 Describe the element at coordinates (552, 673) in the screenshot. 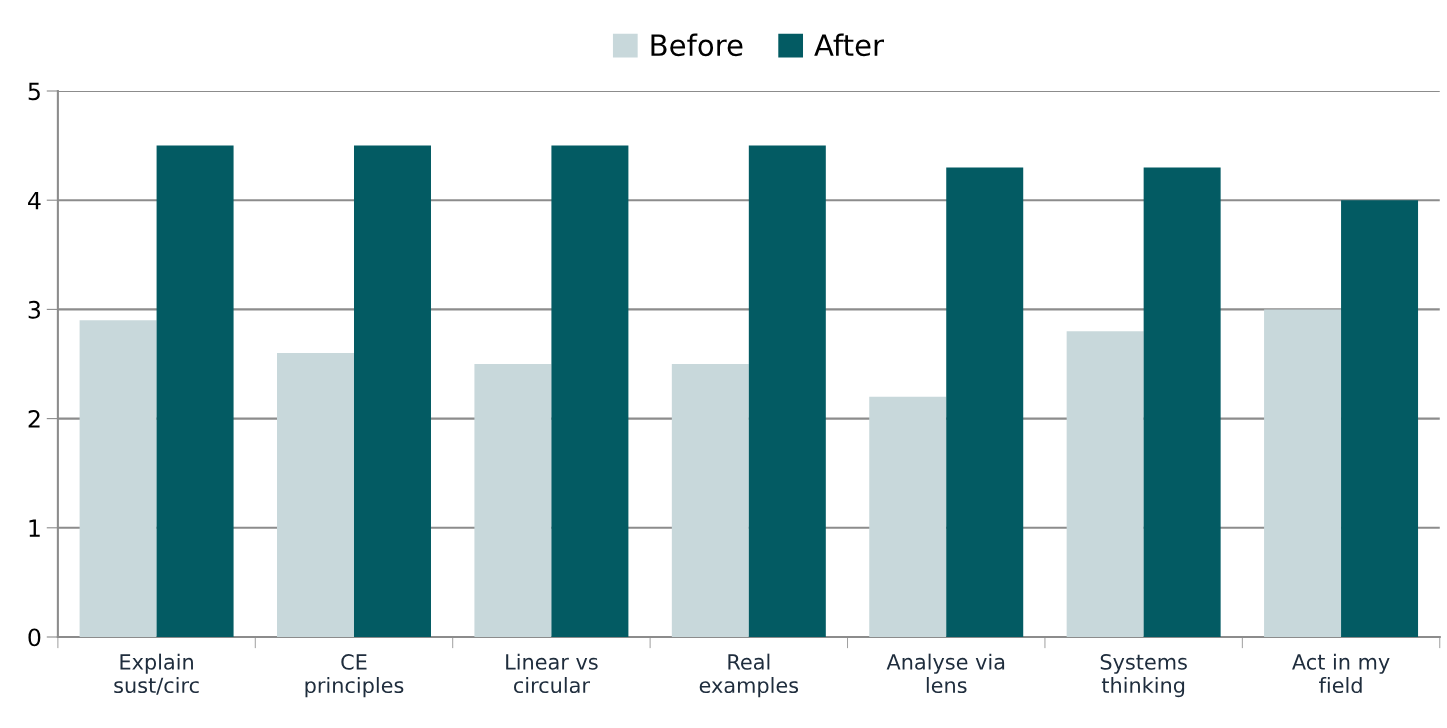

I see `x-tick-label: Linear vs circular` at that location.